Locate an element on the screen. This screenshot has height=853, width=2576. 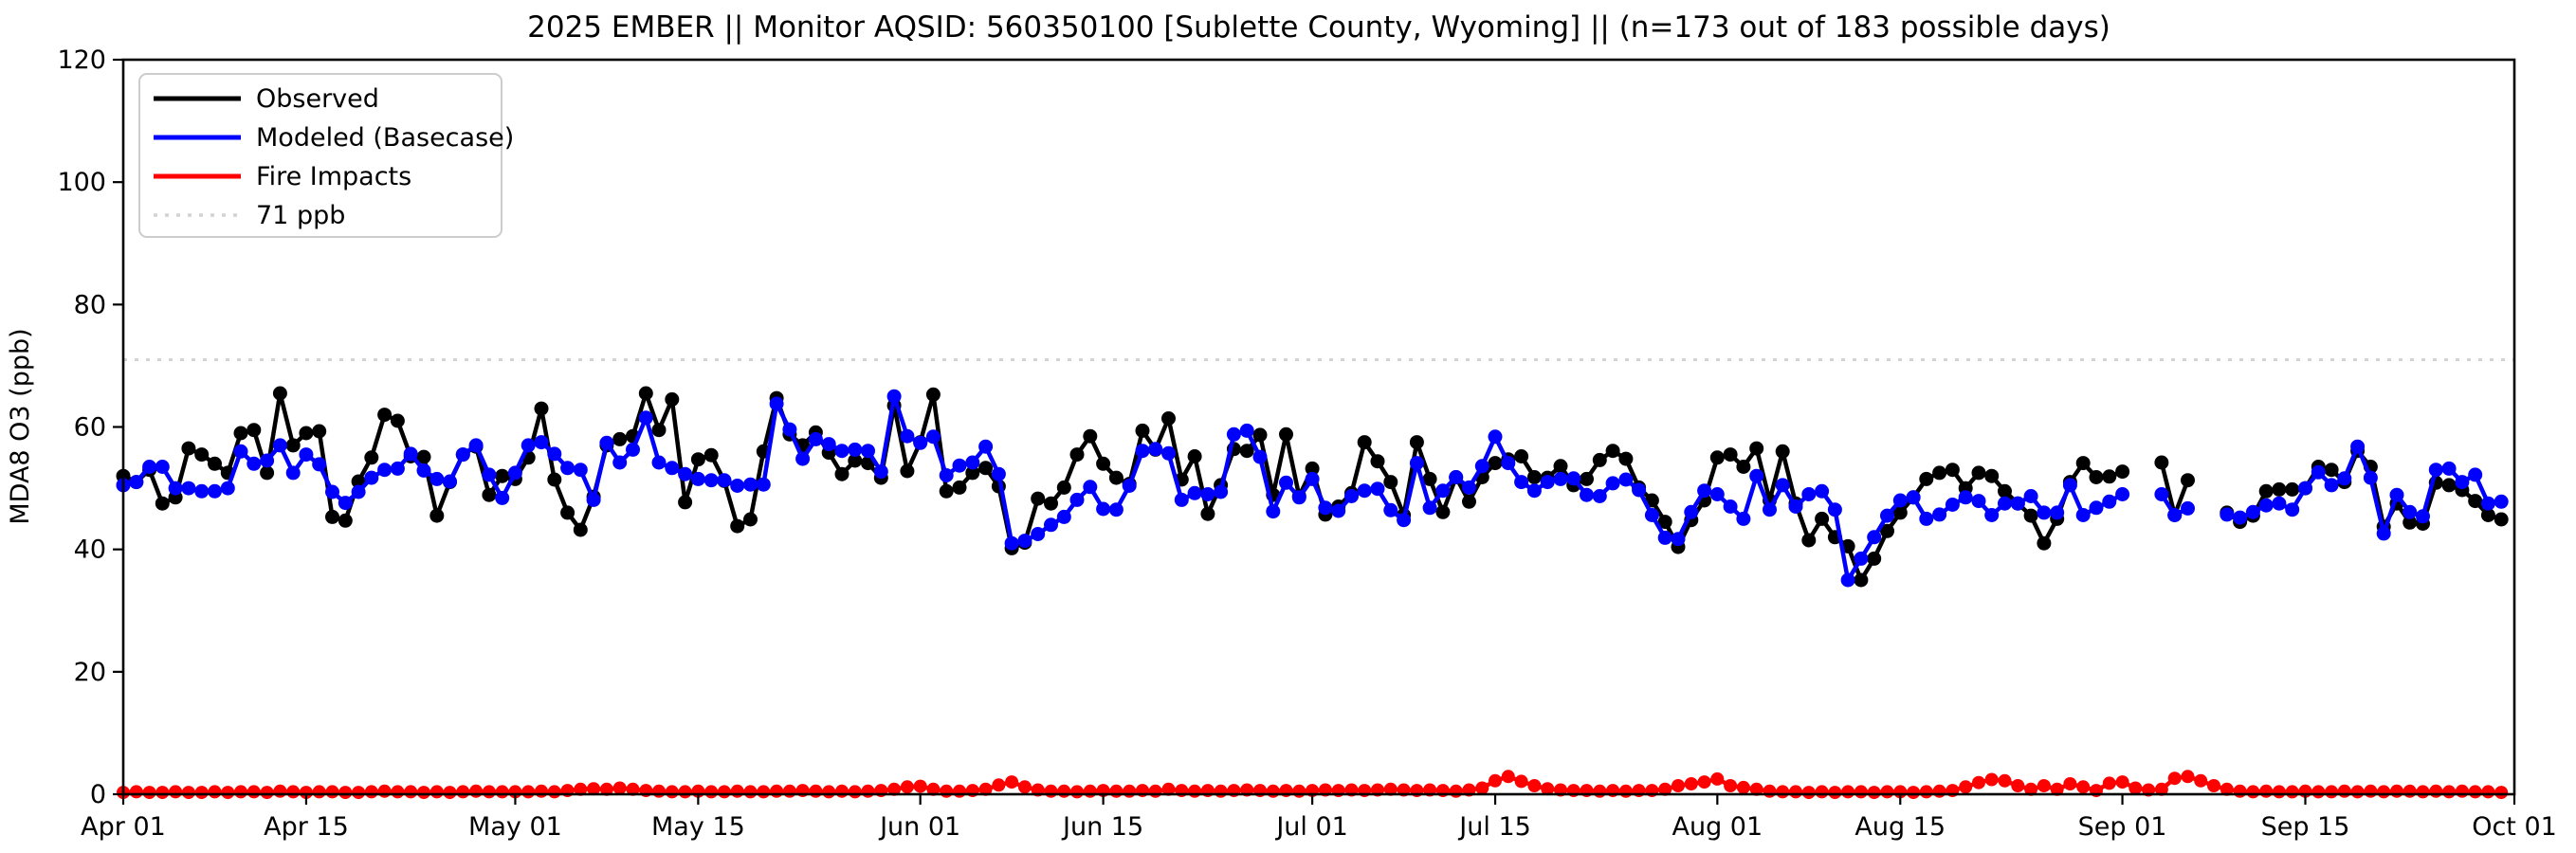
legend-label-2: Modeled (Basecase) is located at coordinates (385, 138).